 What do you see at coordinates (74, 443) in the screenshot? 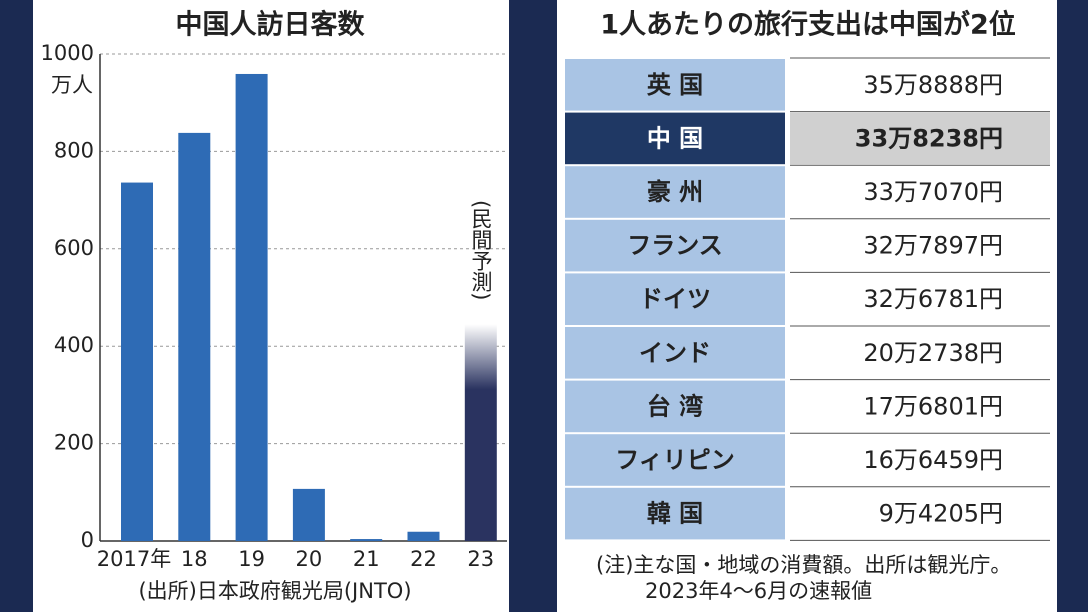
I see `y-tick-label: 200` at bounding box center [74, 443].